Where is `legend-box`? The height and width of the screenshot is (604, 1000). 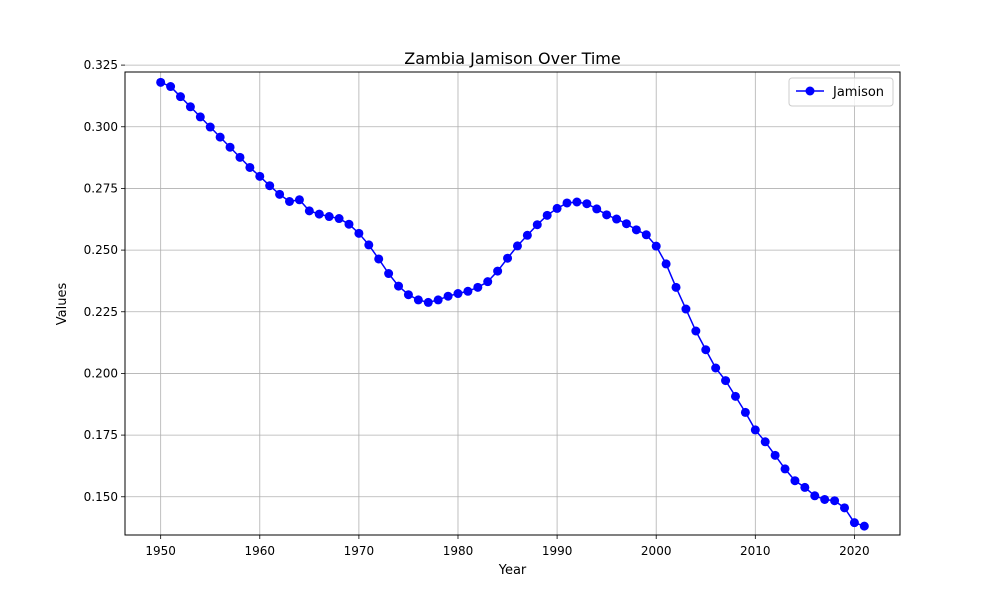
legend-box is located at coordinates (841, 92).